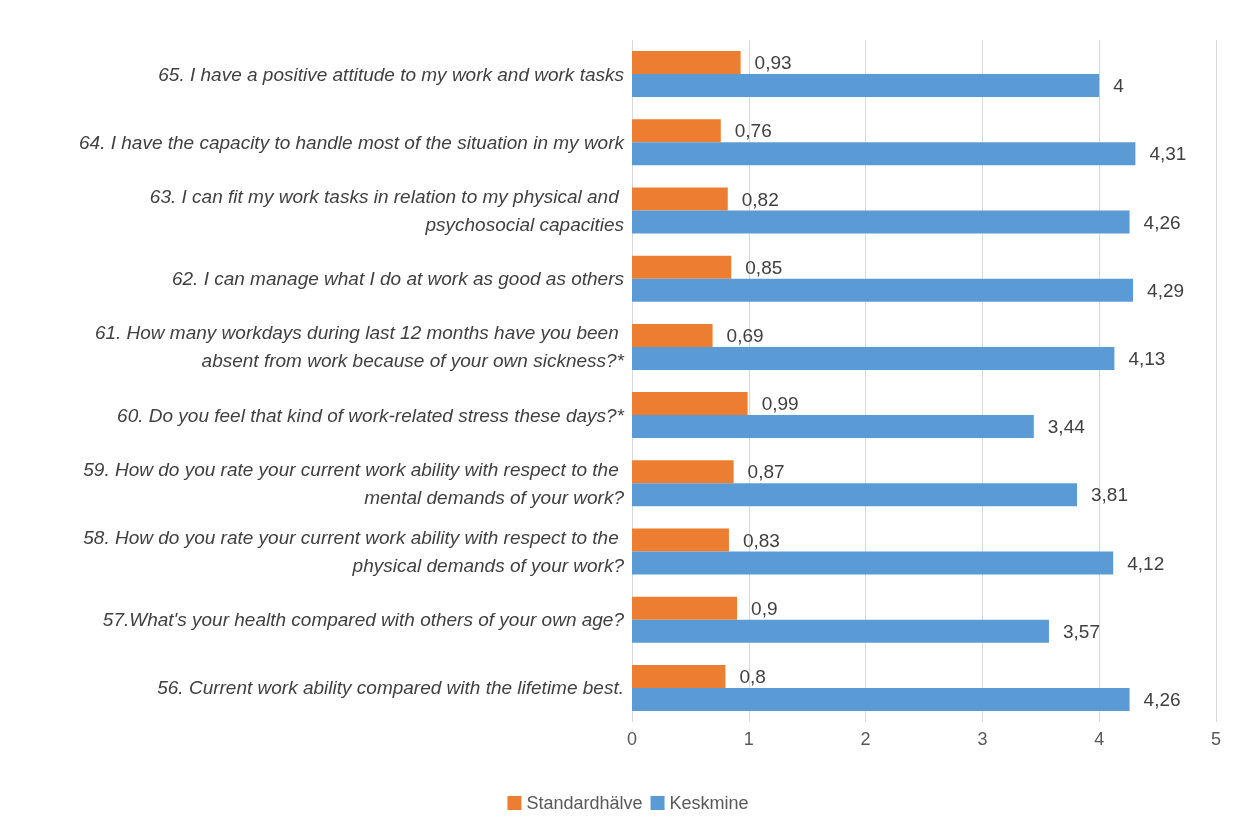 The height and width of the screenshot is (832, 1256). Describe the element at coordinates (354, 483) in the screenshot. I see `y-tick-label: 59. How do you rate your current work ability with respect to the mental demands of your work?` at that location.